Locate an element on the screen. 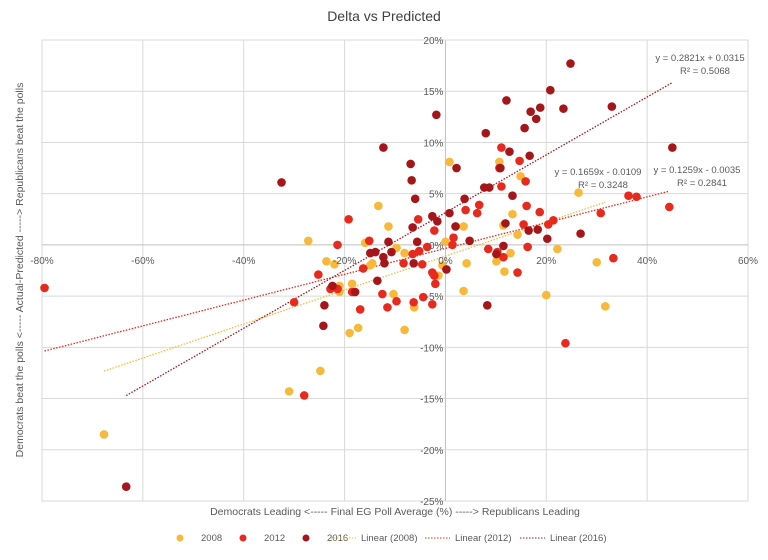  x-tick-label: 0% is located at coordinates (445, 261).